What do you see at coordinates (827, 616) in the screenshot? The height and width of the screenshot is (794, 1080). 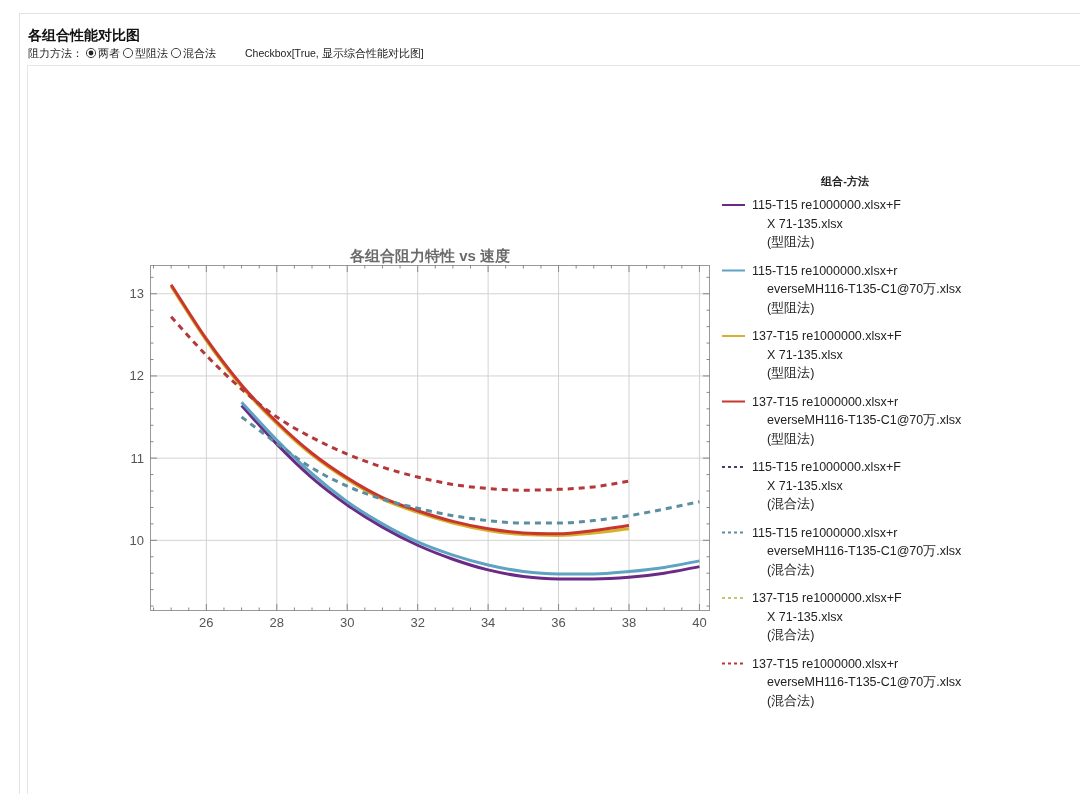 I see `legend-label: 137-T15 re1000000.xlsx+F X 71-135.xlsx (混合法)` at bounding box center [827, 616].